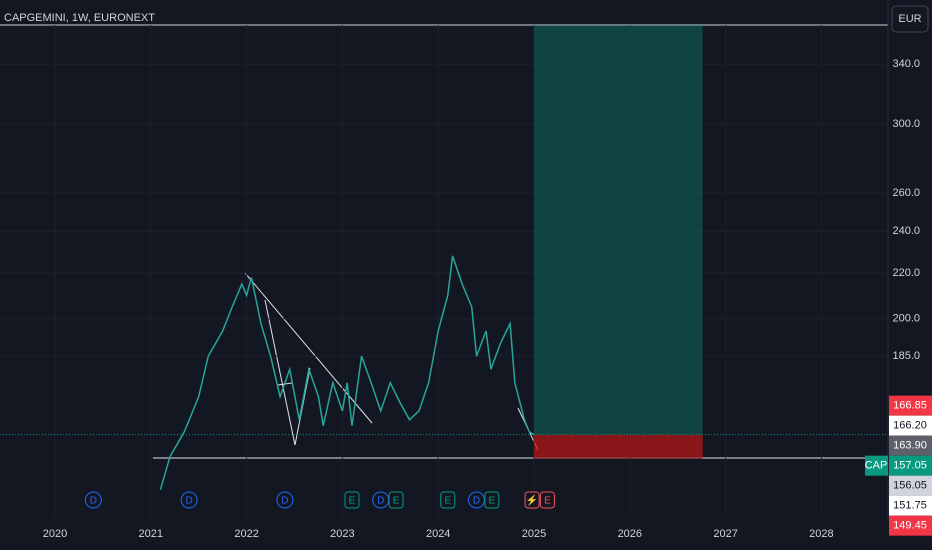 The height and width of the screenshot is (550, 932). I want to click on x-tick-label: 2026, so click(630, 534).